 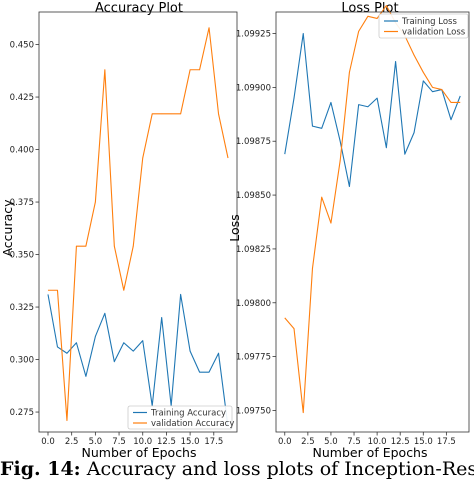 What do you see at coordinates (40, 469) in the screenshot?
I see `caption-label: Fig. 14:` at bounding box center [40, 469].